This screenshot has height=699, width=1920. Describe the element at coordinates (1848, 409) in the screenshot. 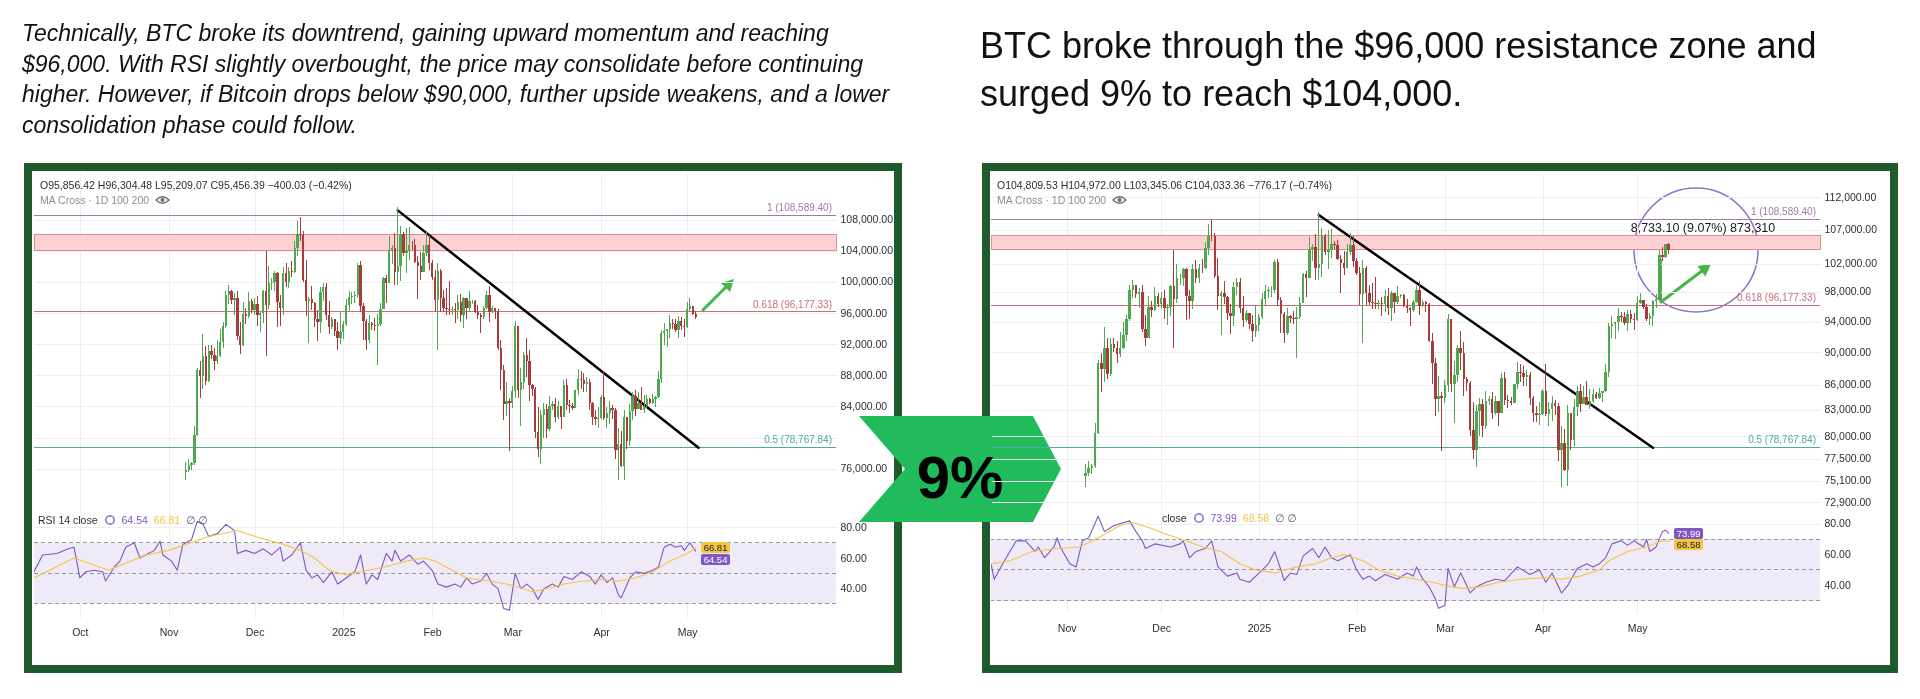

I see `y-tick-label: 83,000.00` at that location.